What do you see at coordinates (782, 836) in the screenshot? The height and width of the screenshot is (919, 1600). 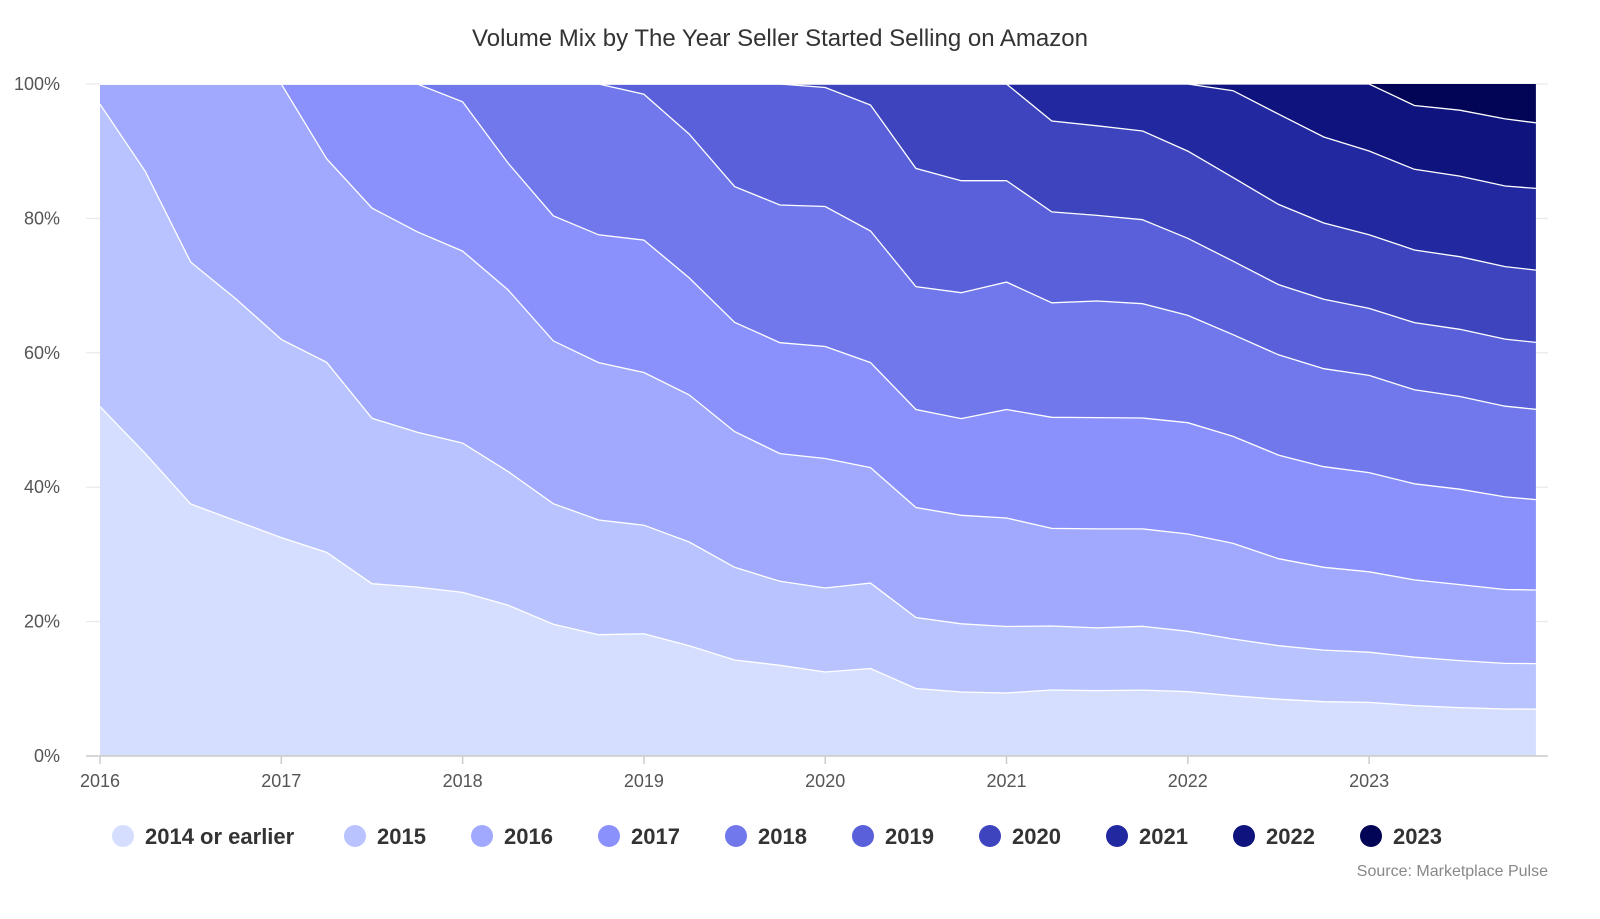 I see `legend-label: 2018` at bounding box center [782, 836].